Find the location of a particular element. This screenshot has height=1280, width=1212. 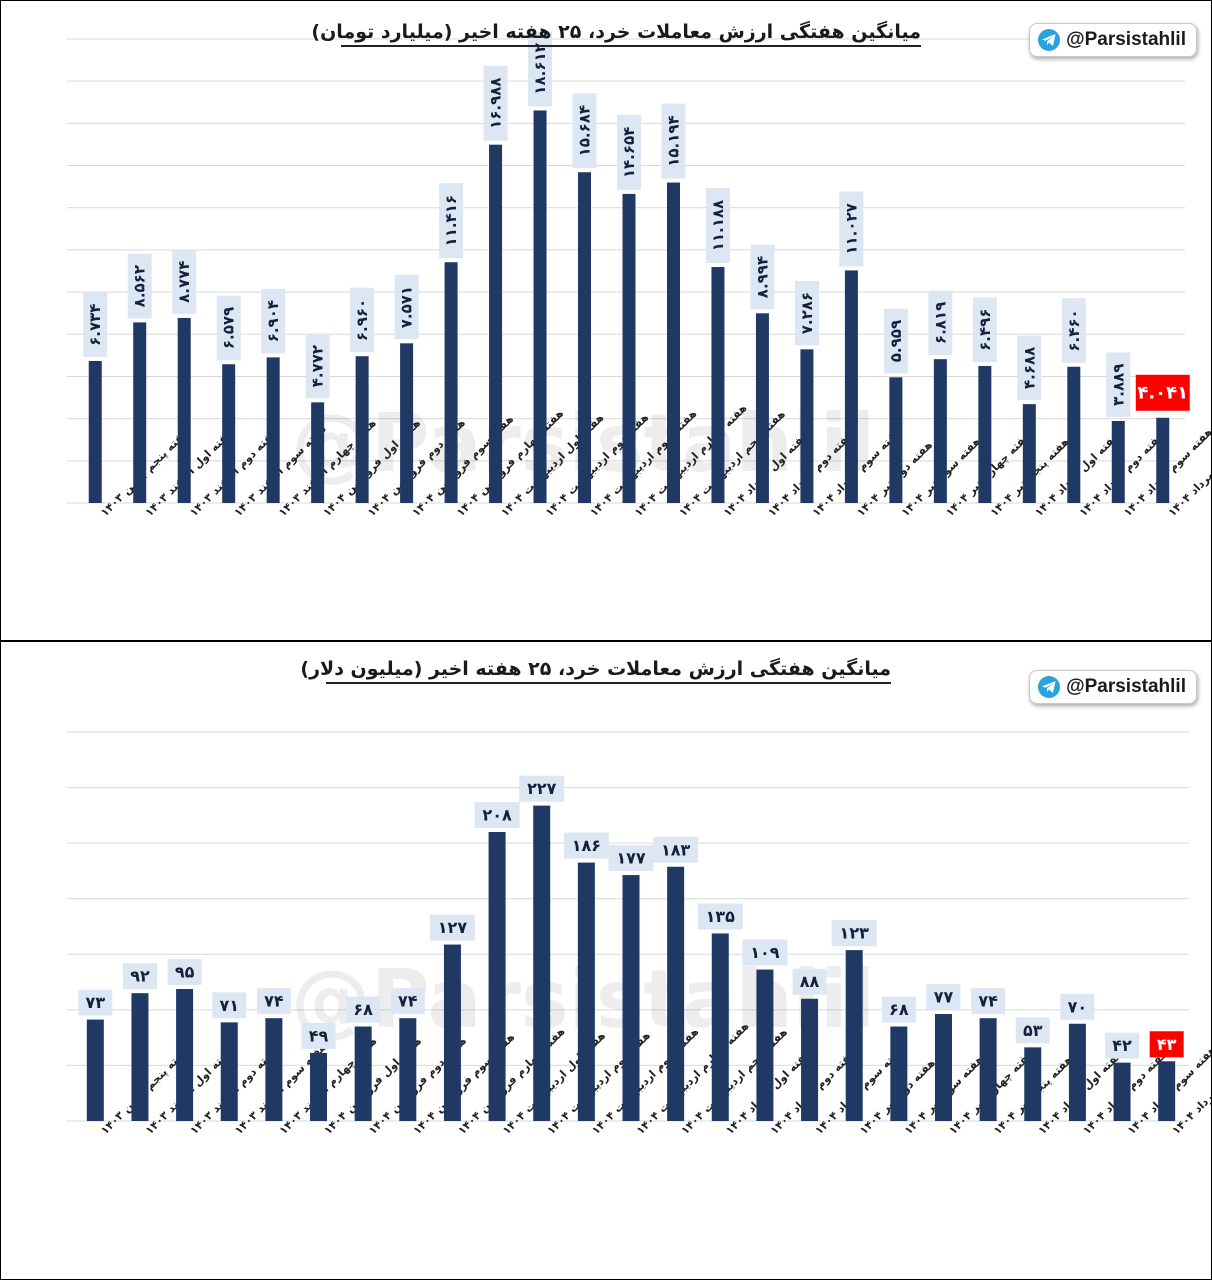

data-label: ۱۲۷ is located at coordinates (453, 927).